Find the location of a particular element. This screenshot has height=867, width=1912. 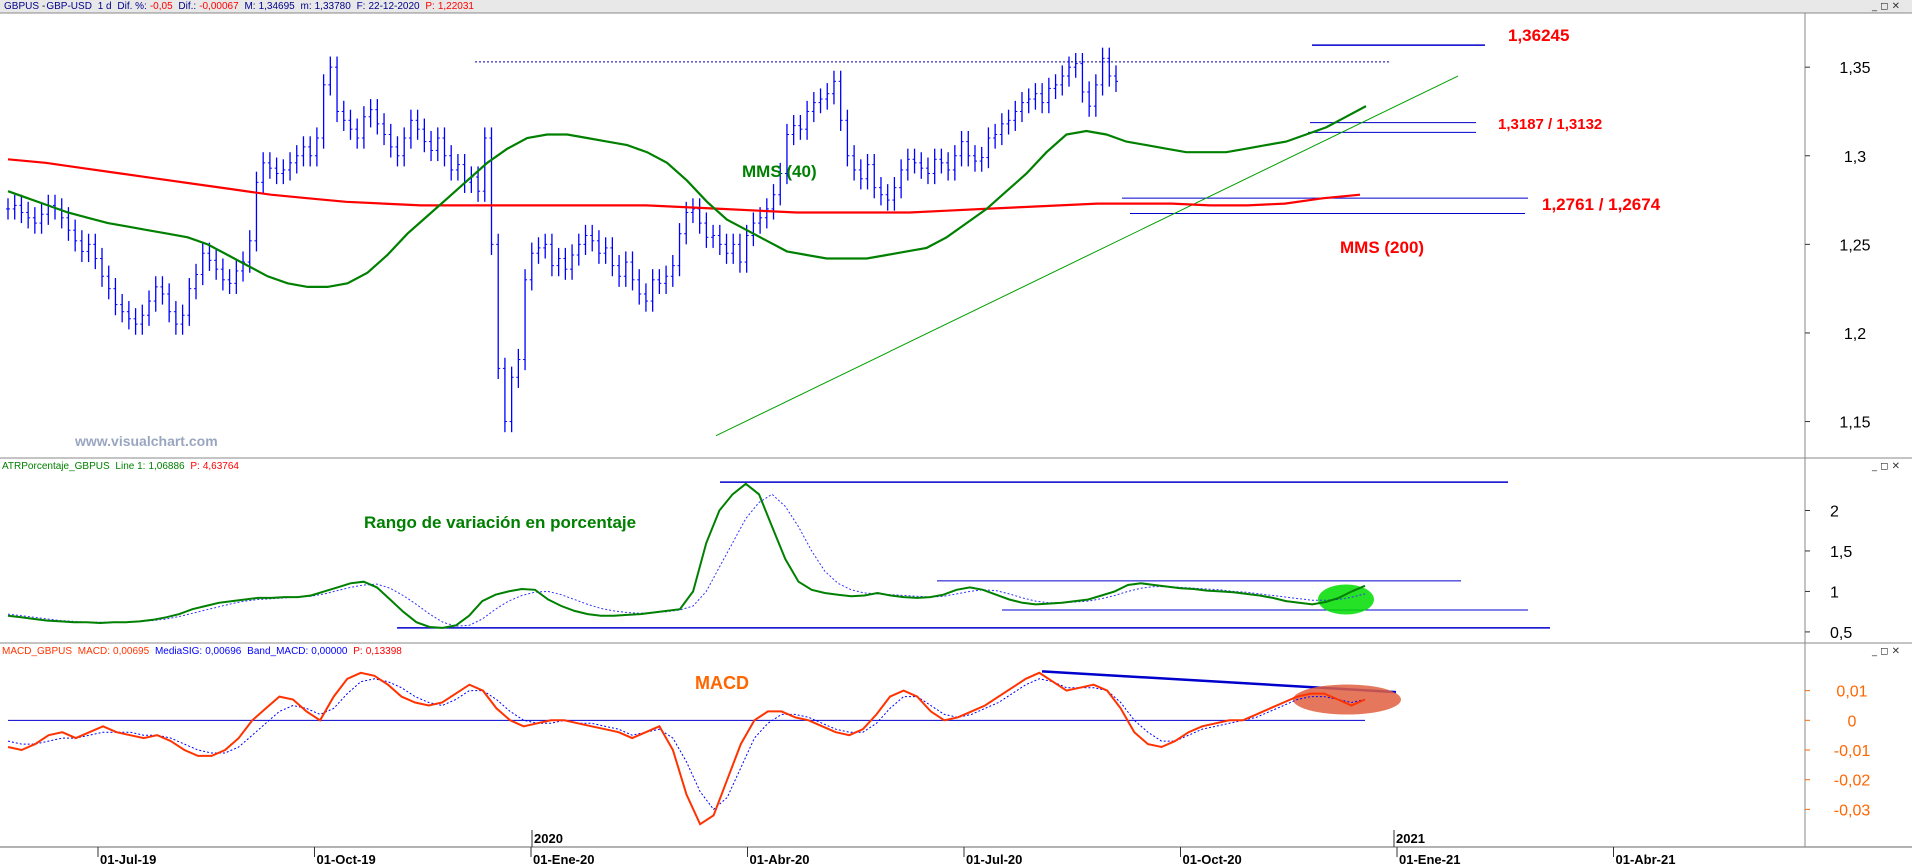

label-macd-title: MACD is located at coordinates (722, 683).